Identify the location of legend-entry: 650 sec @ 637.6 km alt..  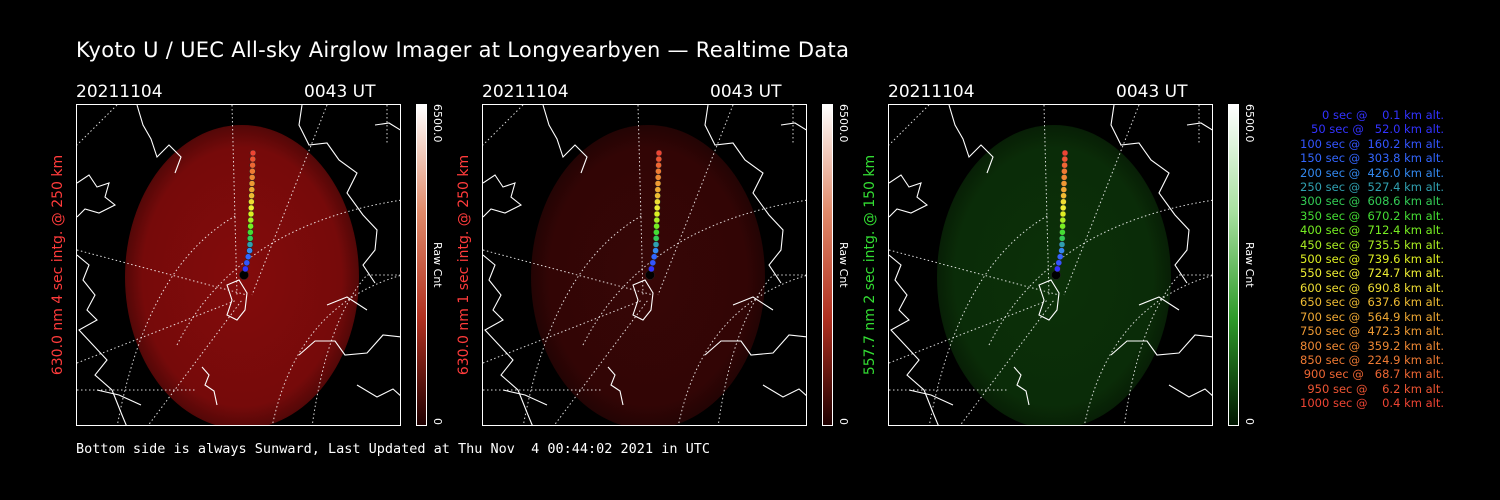
(1372, 302).